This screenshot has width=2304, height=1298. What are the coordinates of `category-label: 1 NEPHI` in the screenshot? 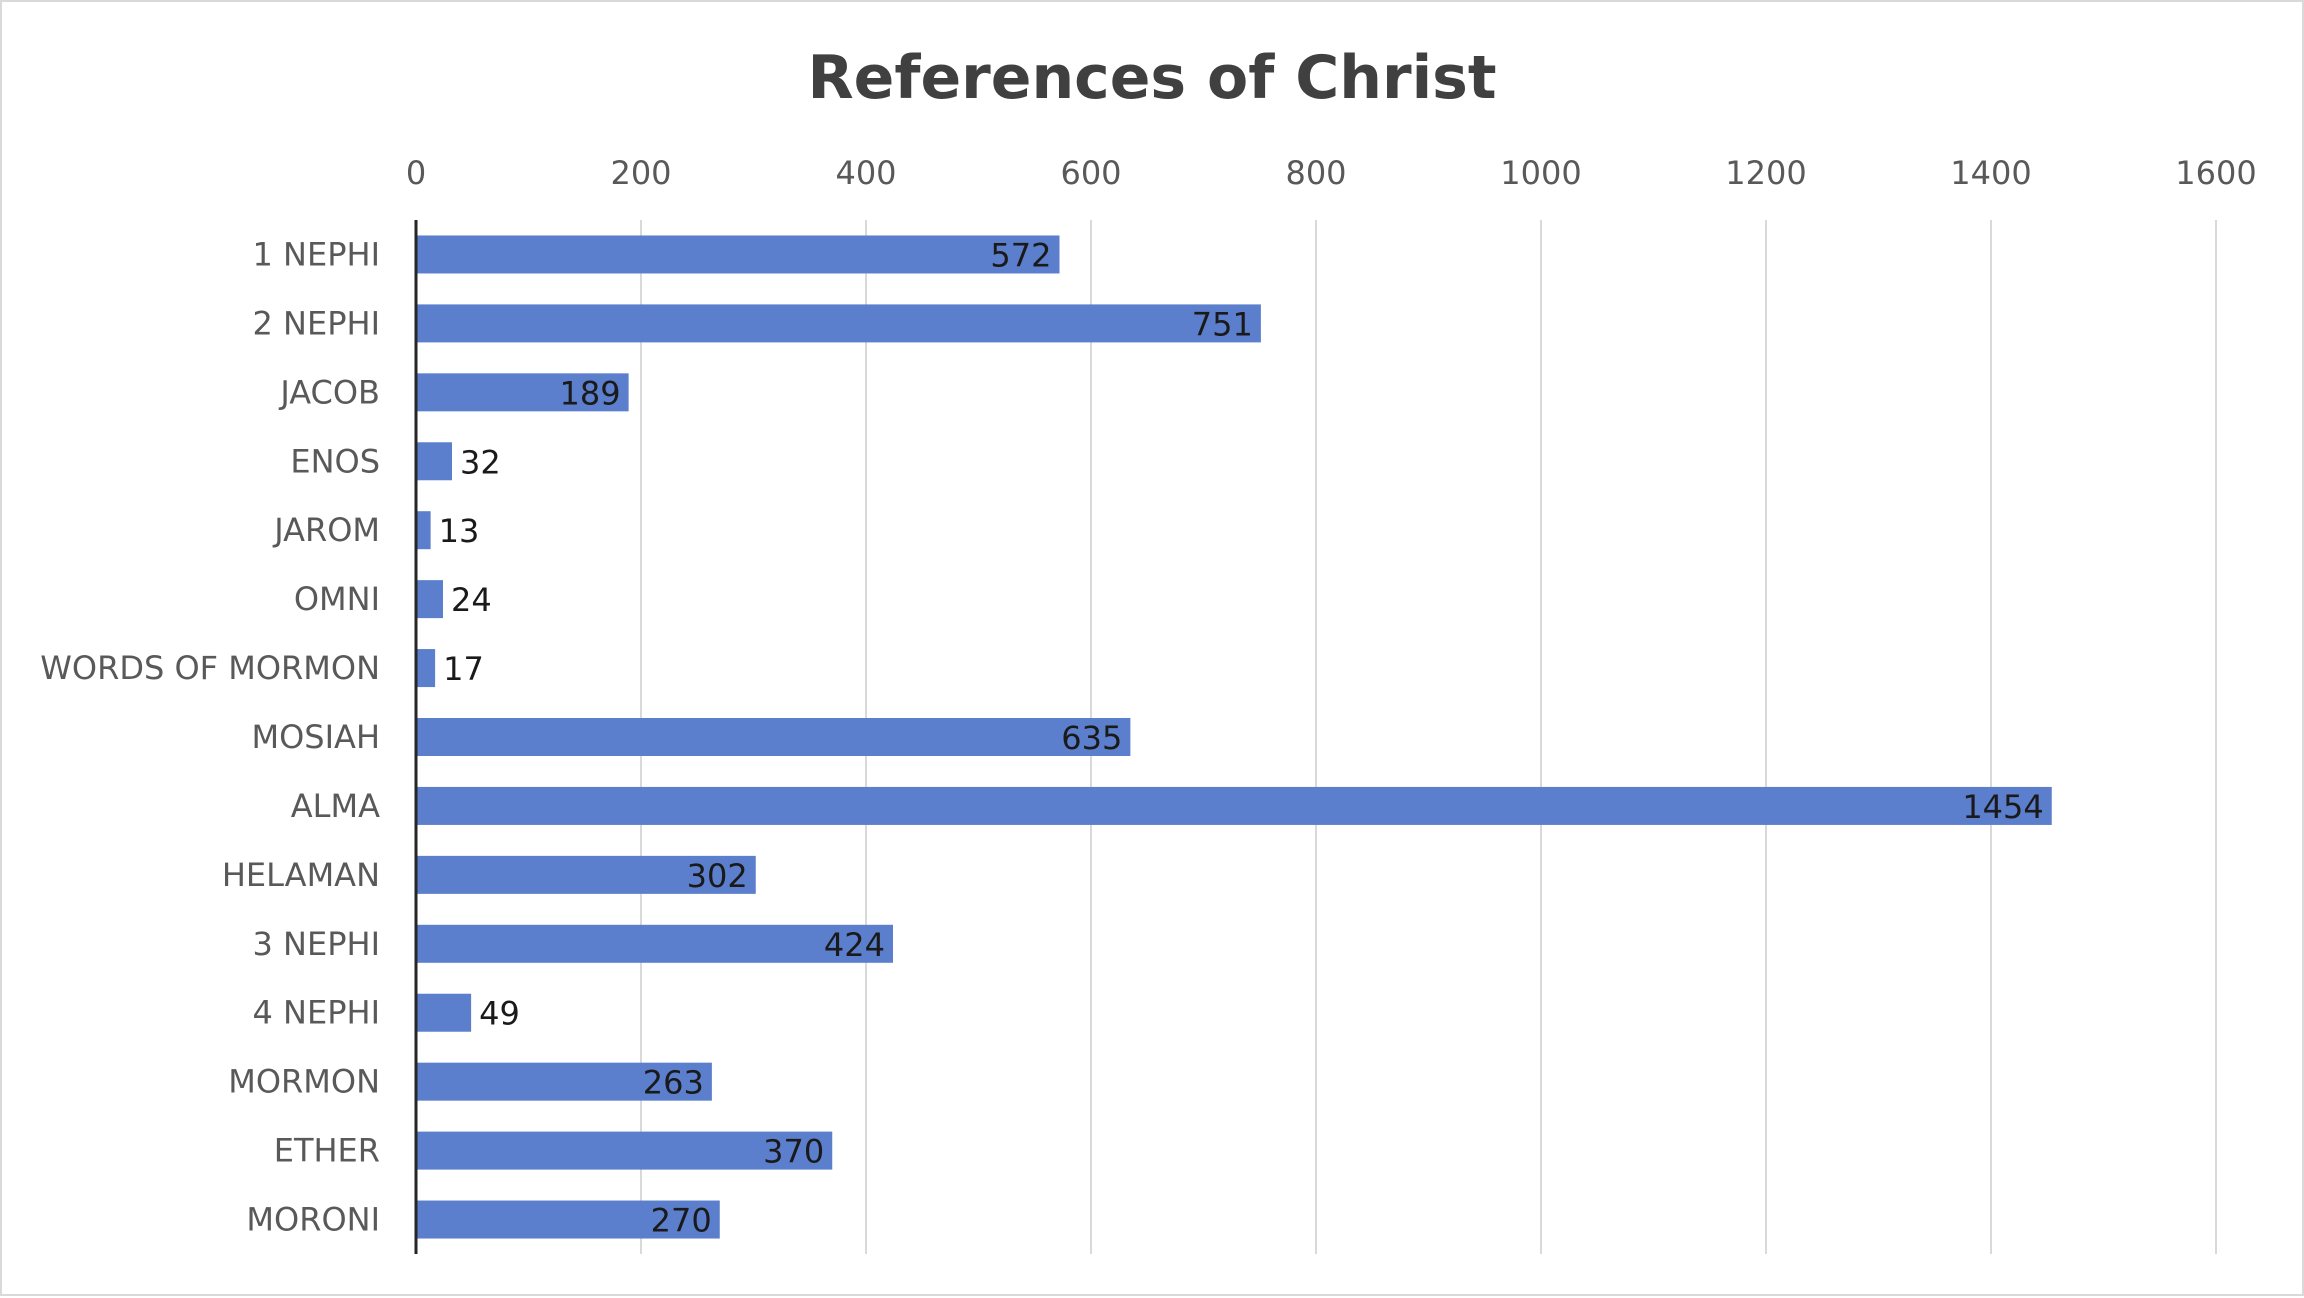 It's located at (316, 254).